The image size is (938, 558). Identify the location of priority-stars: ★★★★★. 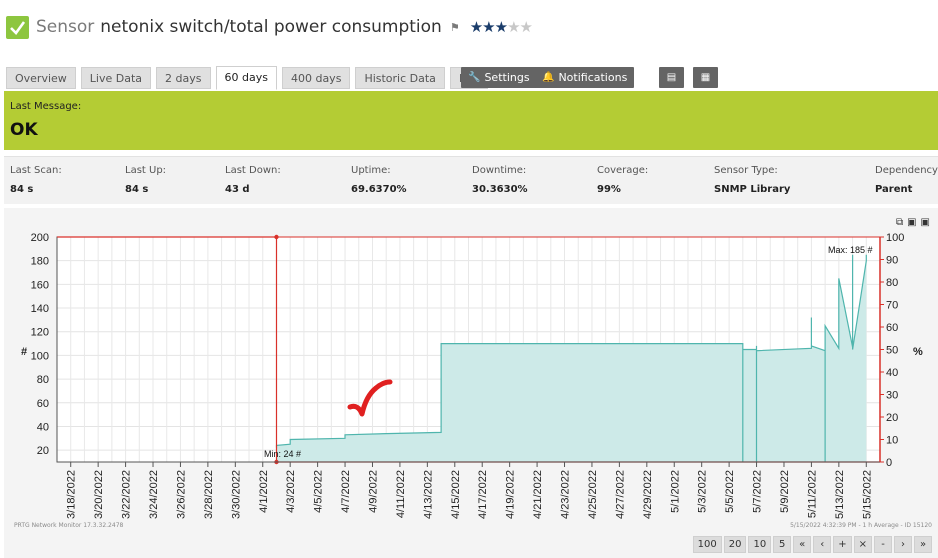
(501, 27).